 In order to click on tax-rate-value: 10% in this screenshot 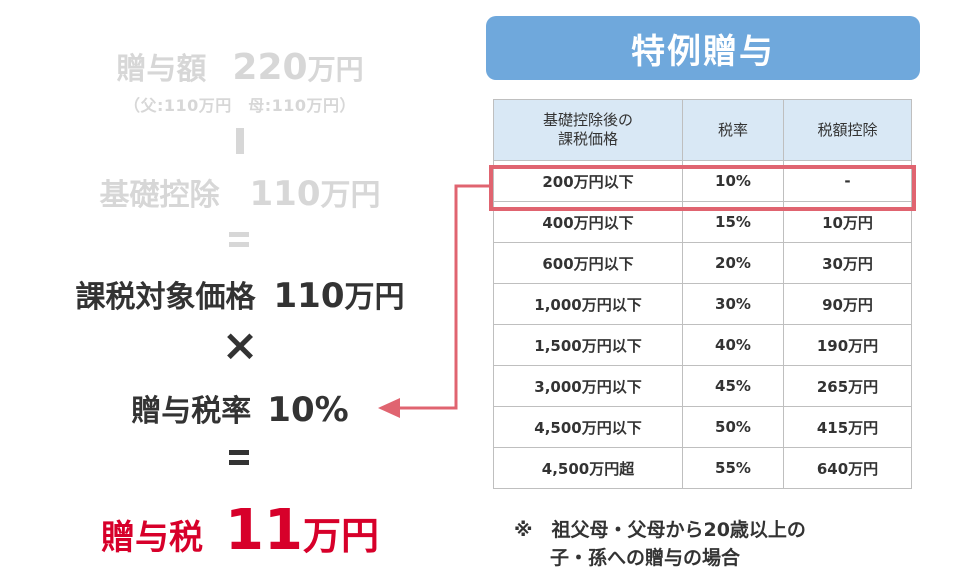, I will do `click(308, 410)`.